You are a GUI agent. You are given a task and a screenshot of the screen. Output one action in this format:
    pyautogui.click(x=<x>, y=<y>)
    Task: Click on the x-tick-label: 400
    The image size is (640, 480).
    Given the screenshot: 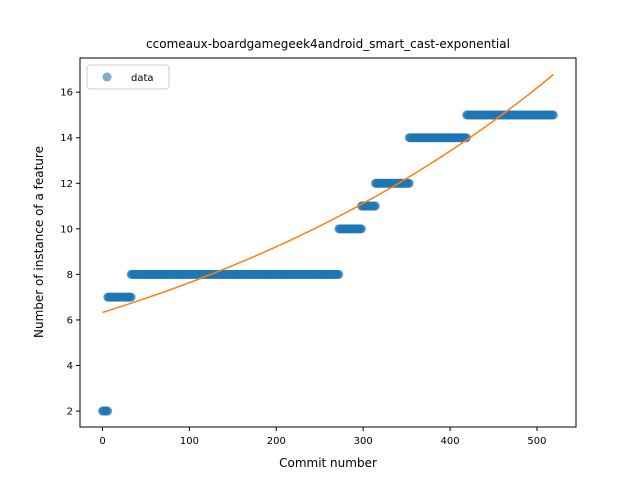 What is the action you would take?
    pyautogui.click(x=450, y=441)
    